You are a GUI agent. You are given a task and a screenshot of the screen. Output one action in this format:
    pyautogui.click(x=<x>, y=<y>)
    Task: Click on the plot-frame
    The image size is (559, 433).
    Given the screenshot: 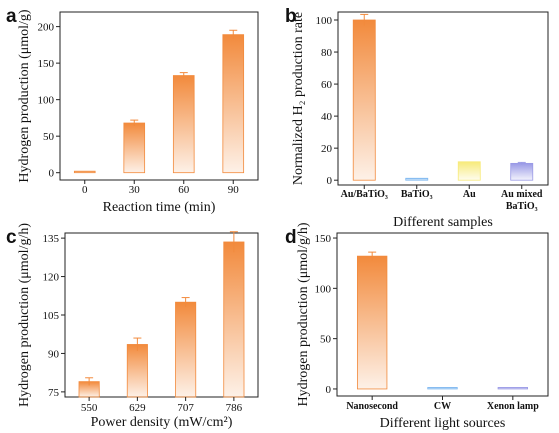 What is the action you would take?
    pyautogui.click(x=159, y=96)
    